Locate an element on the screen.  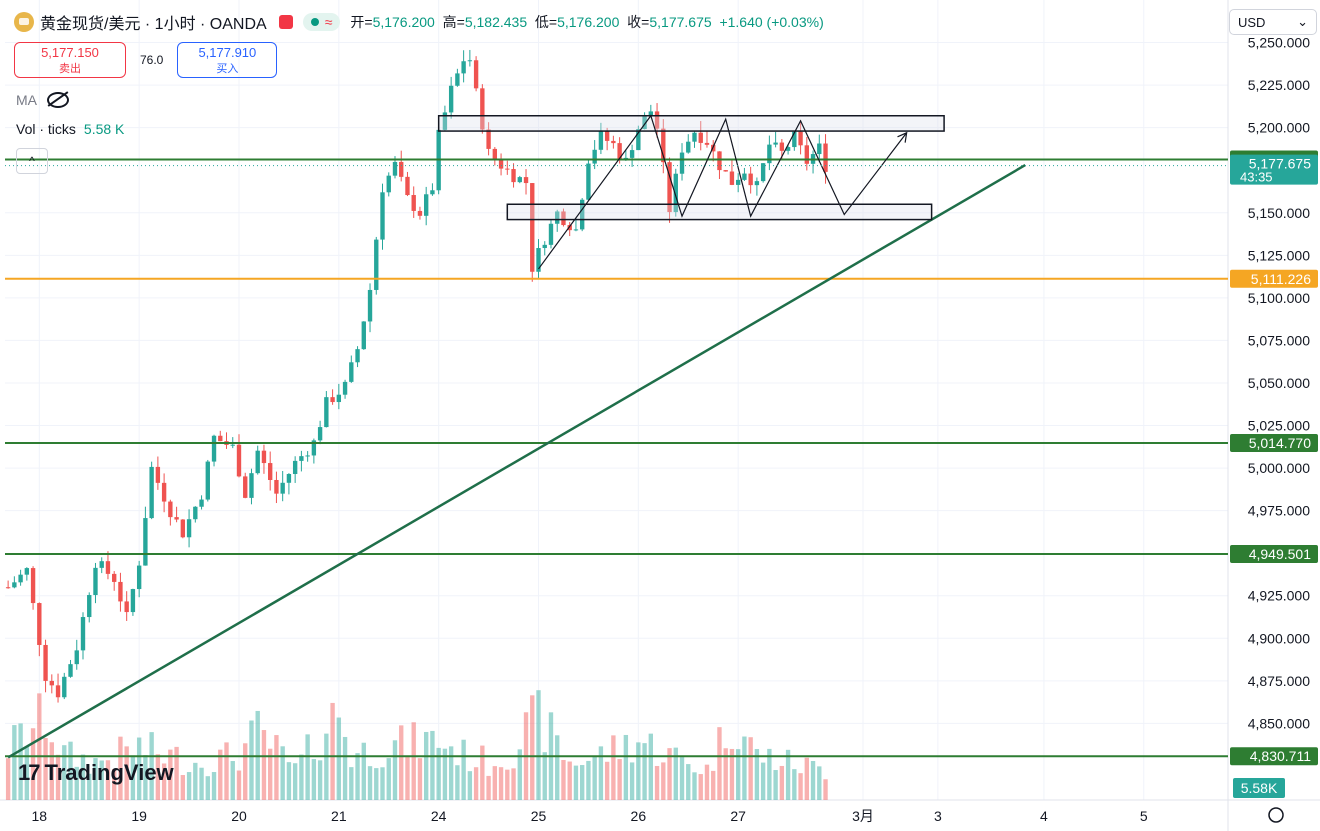
x-tick-label: 3月 is located at coordinates (863, 816).